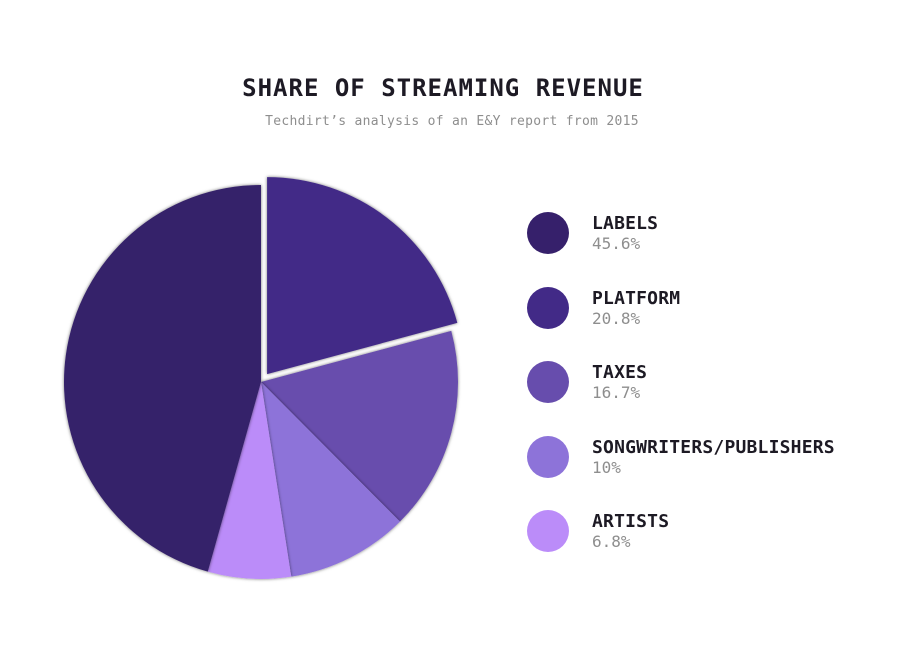  Describe the element at coordinates (362, 276) in the screenshot. I see `pie-slice-platform` at that location.